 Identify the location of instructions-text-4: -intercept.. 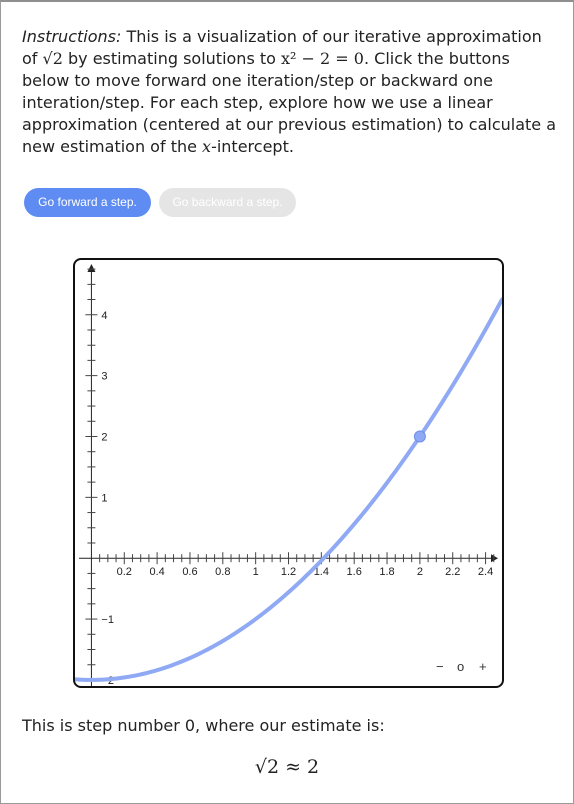
(252, 146).